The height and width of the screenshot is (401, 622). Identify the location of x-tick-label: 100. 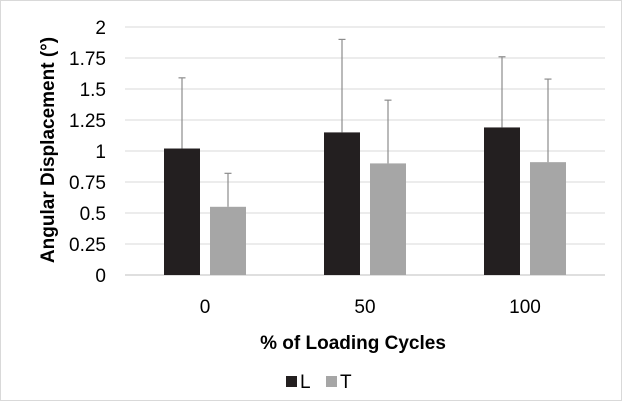
(525, 307).